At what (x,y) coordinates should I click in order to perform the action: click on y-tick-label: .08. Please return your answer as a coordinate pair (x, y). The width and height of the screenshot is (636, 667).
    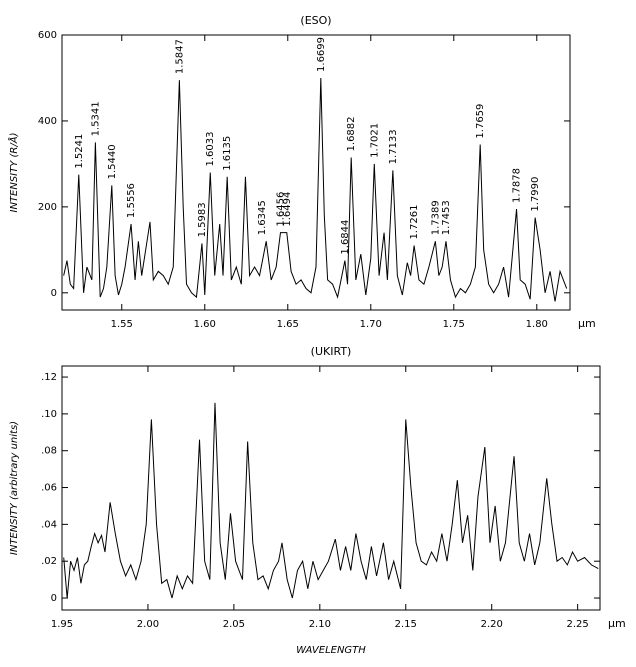
    Looking at the image, I should click on (49, 451).